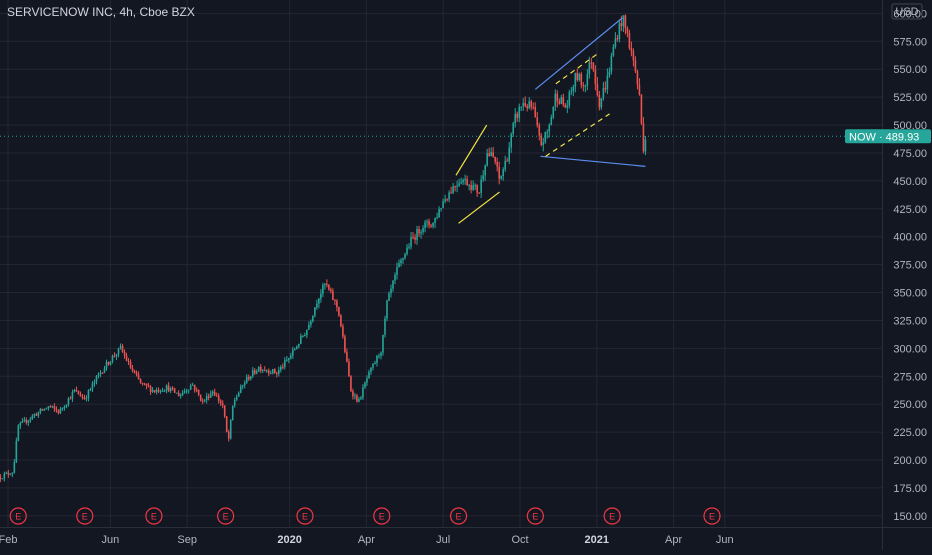 The height and width of the screenshot is (555, 932). Describe the element at coordinates (884, 137) in the screenshot. I see `price-tag-text: NOW · 489.93` at that location.